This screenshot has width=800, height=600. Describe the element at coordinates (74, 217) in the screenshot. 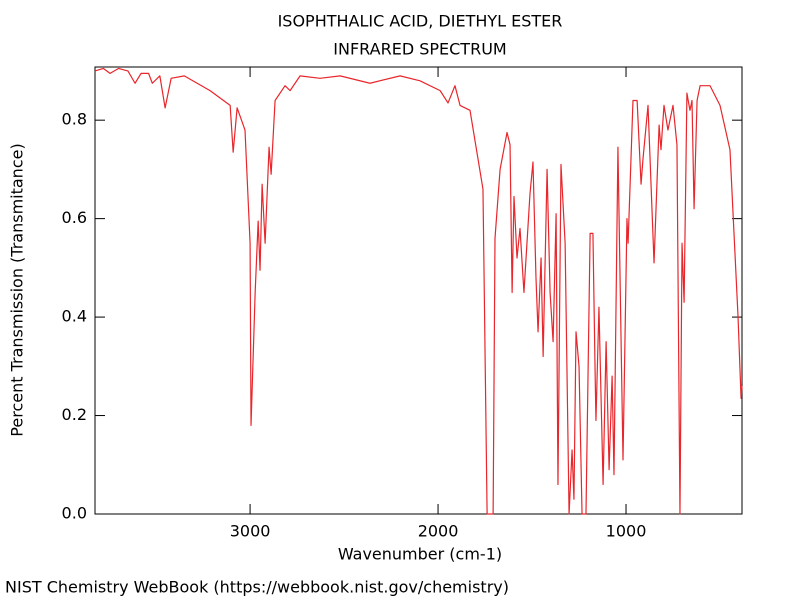

I see `y-tick-label: 0.6` at that location.